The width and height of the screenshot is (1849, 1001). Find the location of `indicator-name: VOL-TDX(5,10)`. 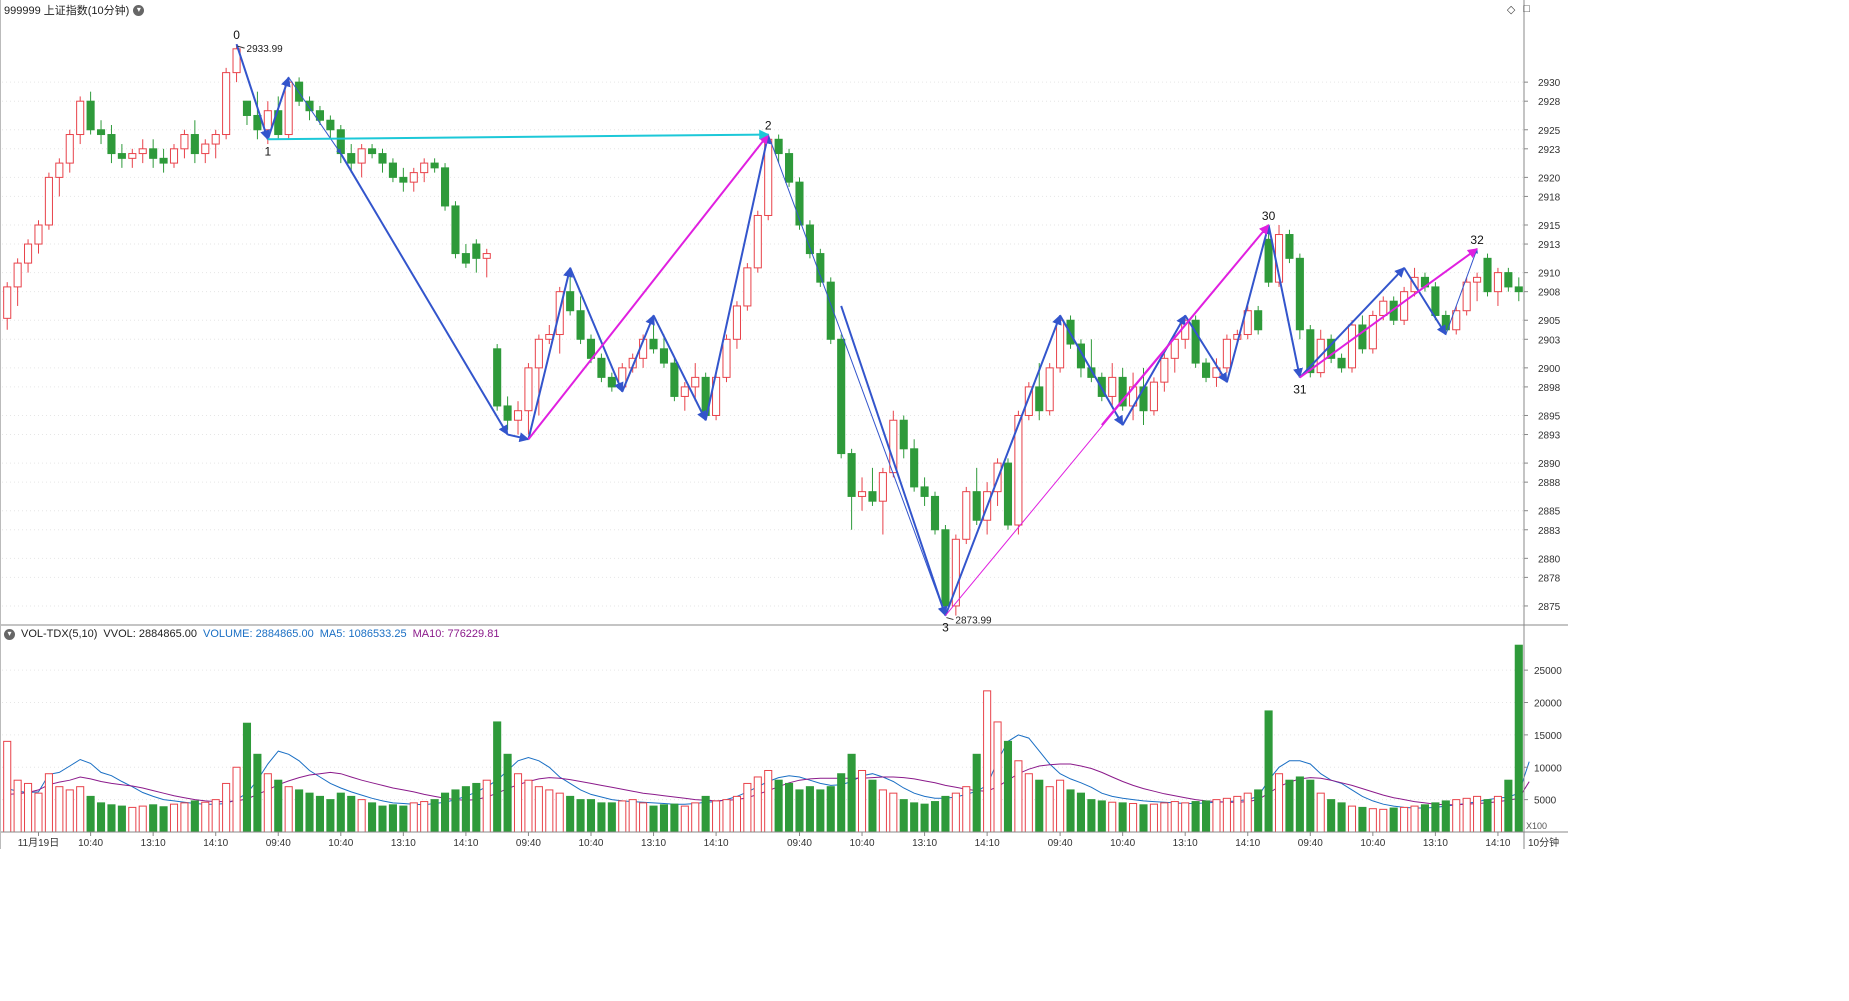

indicator-name: VOL-TDX(5,10) is located at coordinates (59, 634).